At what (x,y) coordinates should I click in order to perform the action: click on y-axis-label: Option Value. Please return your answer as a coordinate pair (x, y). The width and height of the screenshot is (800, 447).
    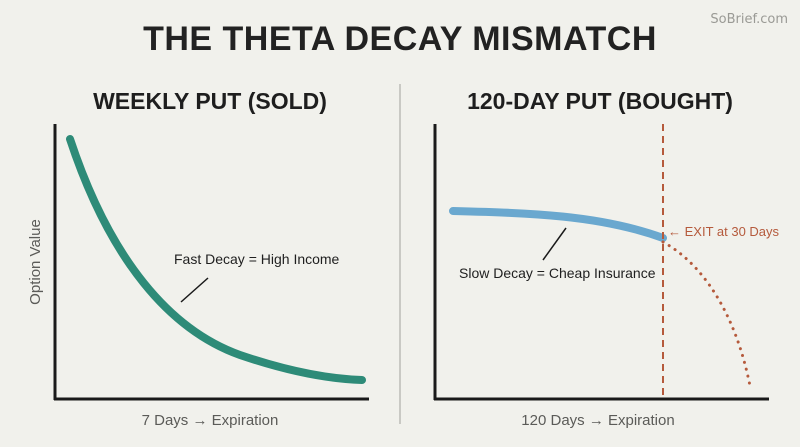
    Looking at the image, I should click on (35, 262).